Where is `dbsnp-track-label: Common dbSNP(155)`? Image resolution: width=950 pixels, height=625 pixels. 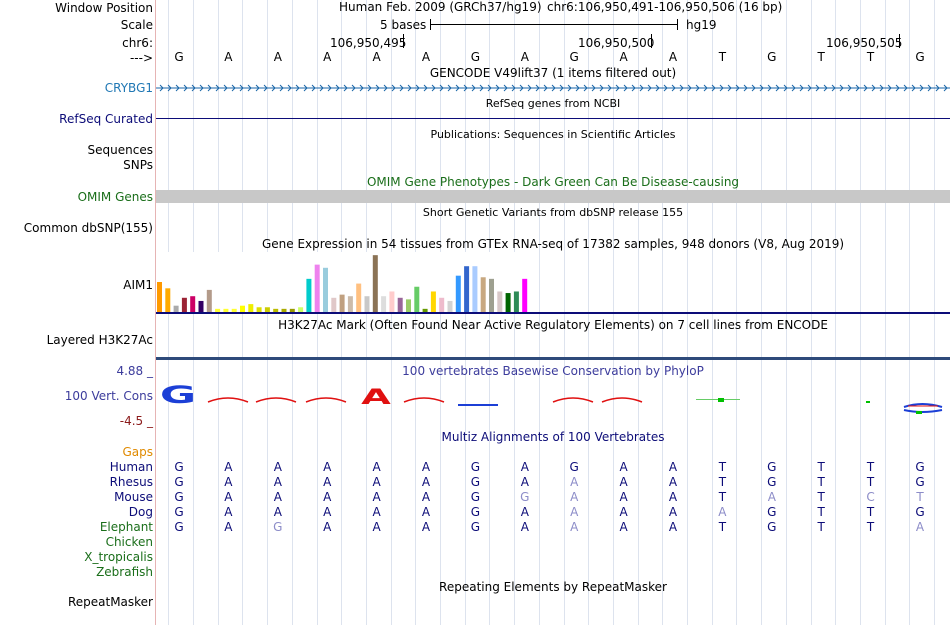 dbsnp-track-label: Common dbSNP(155) is located at coordinates (88, 228).